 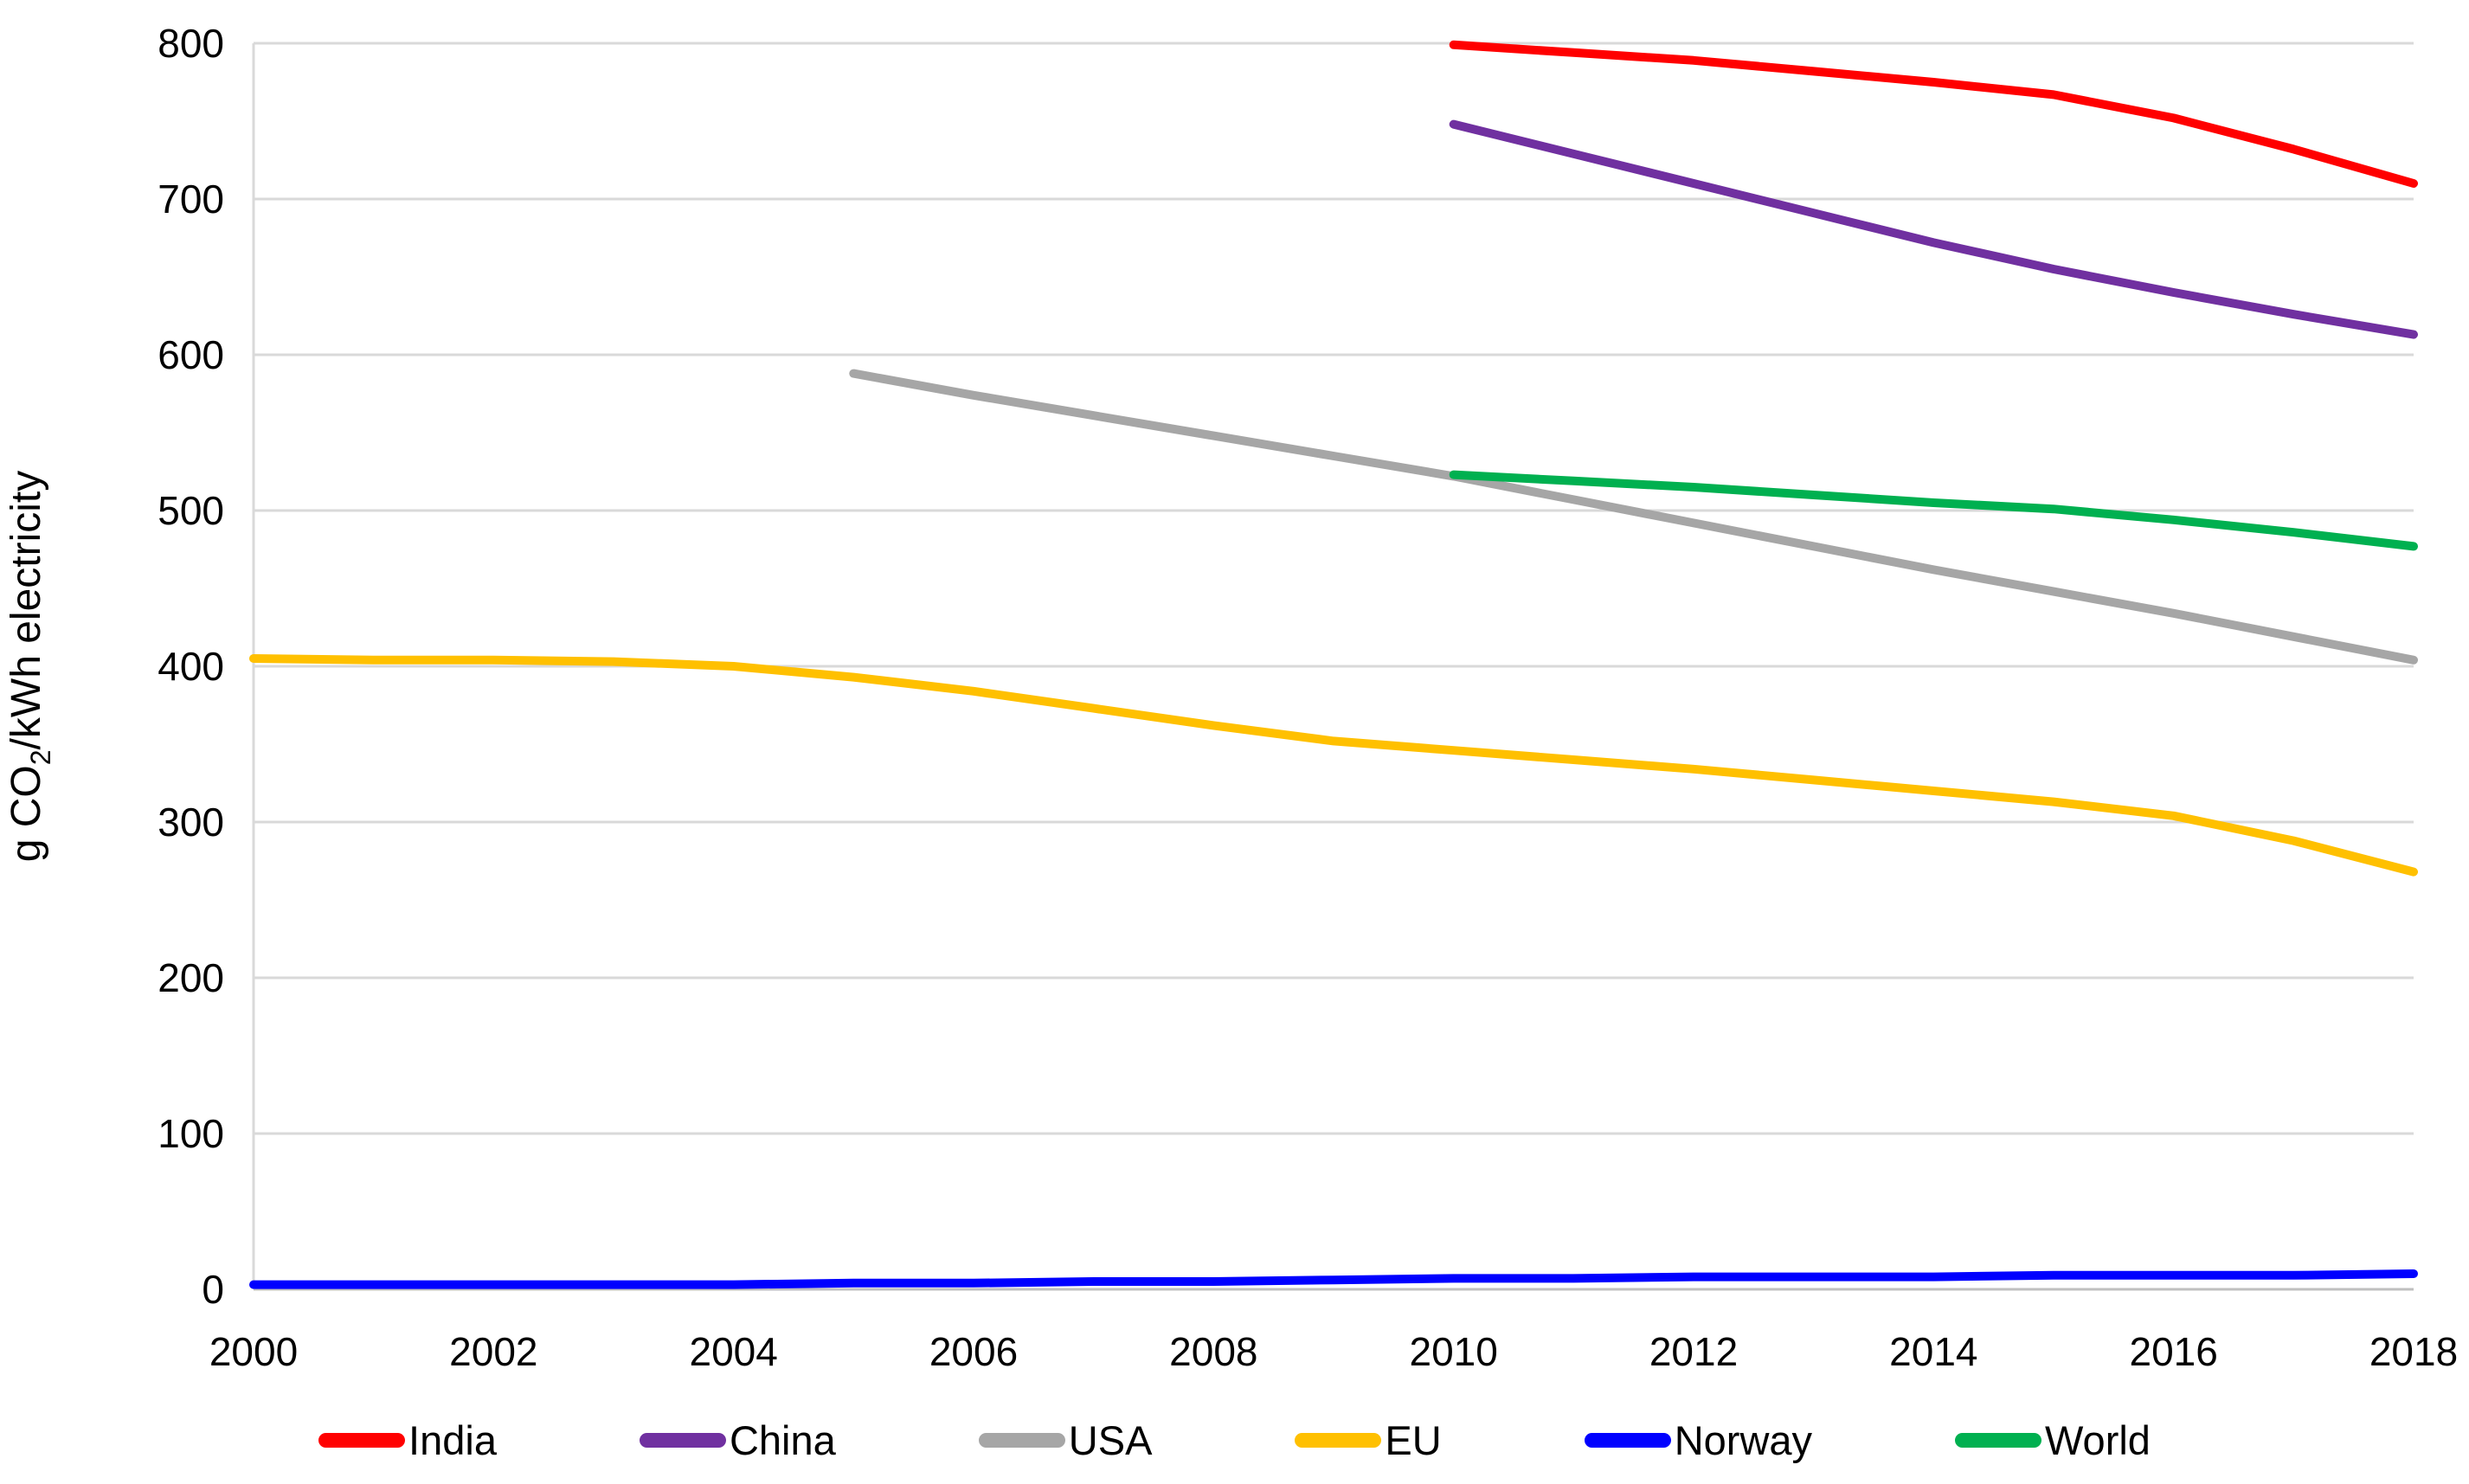 I want to click on legend-label-world: World, so click(x=2098, y=1440).